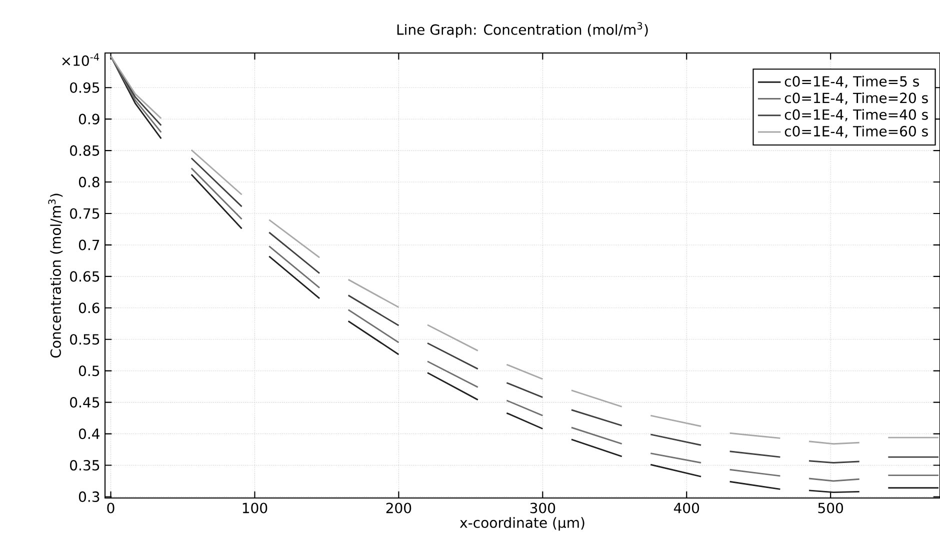 This screenshot has width=940, height=549. What do you see at coordinates (89, 182) in the screenshot?
I see `y-tick-label: 0.8` at bounding box center [89, 182].